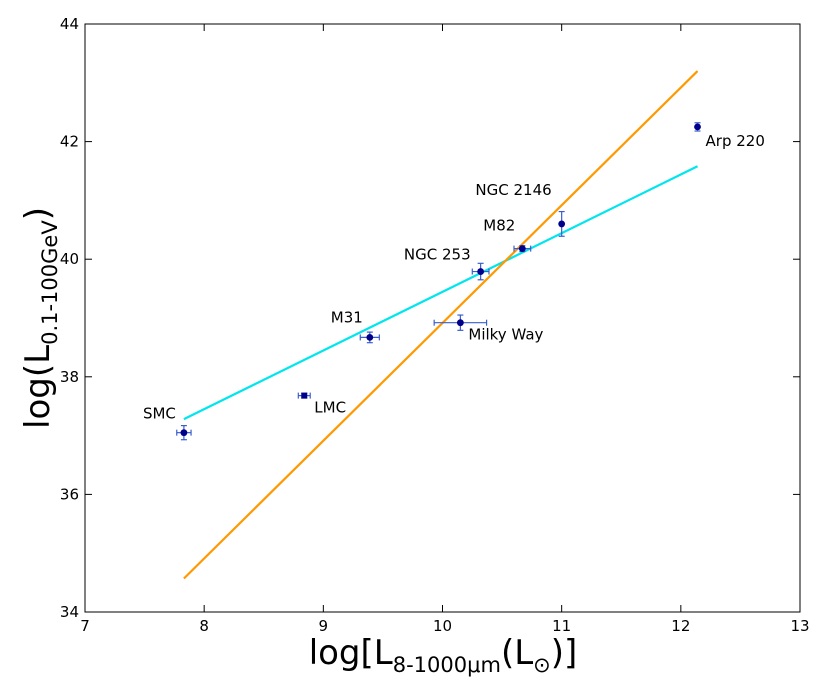 Image resolution: width=830 pixels, height=679 pixels. What do you see at coordinates (513, 190) in the screenshot?
I see `annotation-ngc-2146: NGC 2146` at bounding box center [513, 190].